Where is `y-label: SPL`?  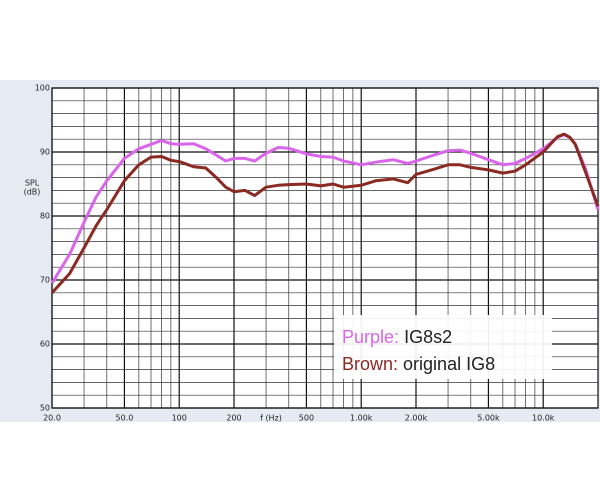 y-label: SPL is located at coordinates (32, 183).